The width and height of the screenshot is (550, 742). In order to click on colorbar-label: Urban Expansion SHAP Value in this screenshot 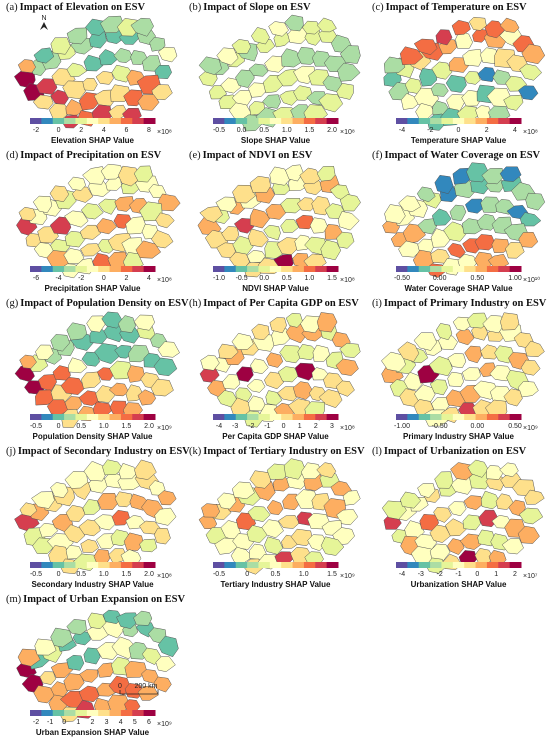, I will do `click(93, 732)`.